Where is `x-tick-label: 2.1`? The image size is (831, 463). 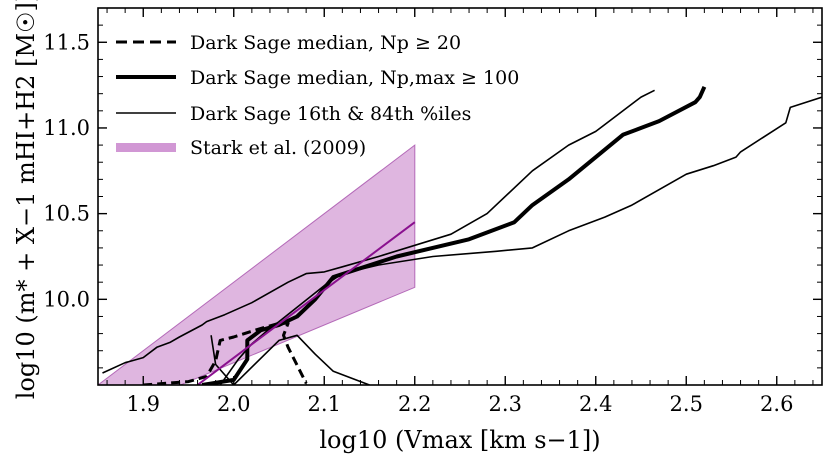 x-tick-label: 2.1 is located at coordinates (324, 404).